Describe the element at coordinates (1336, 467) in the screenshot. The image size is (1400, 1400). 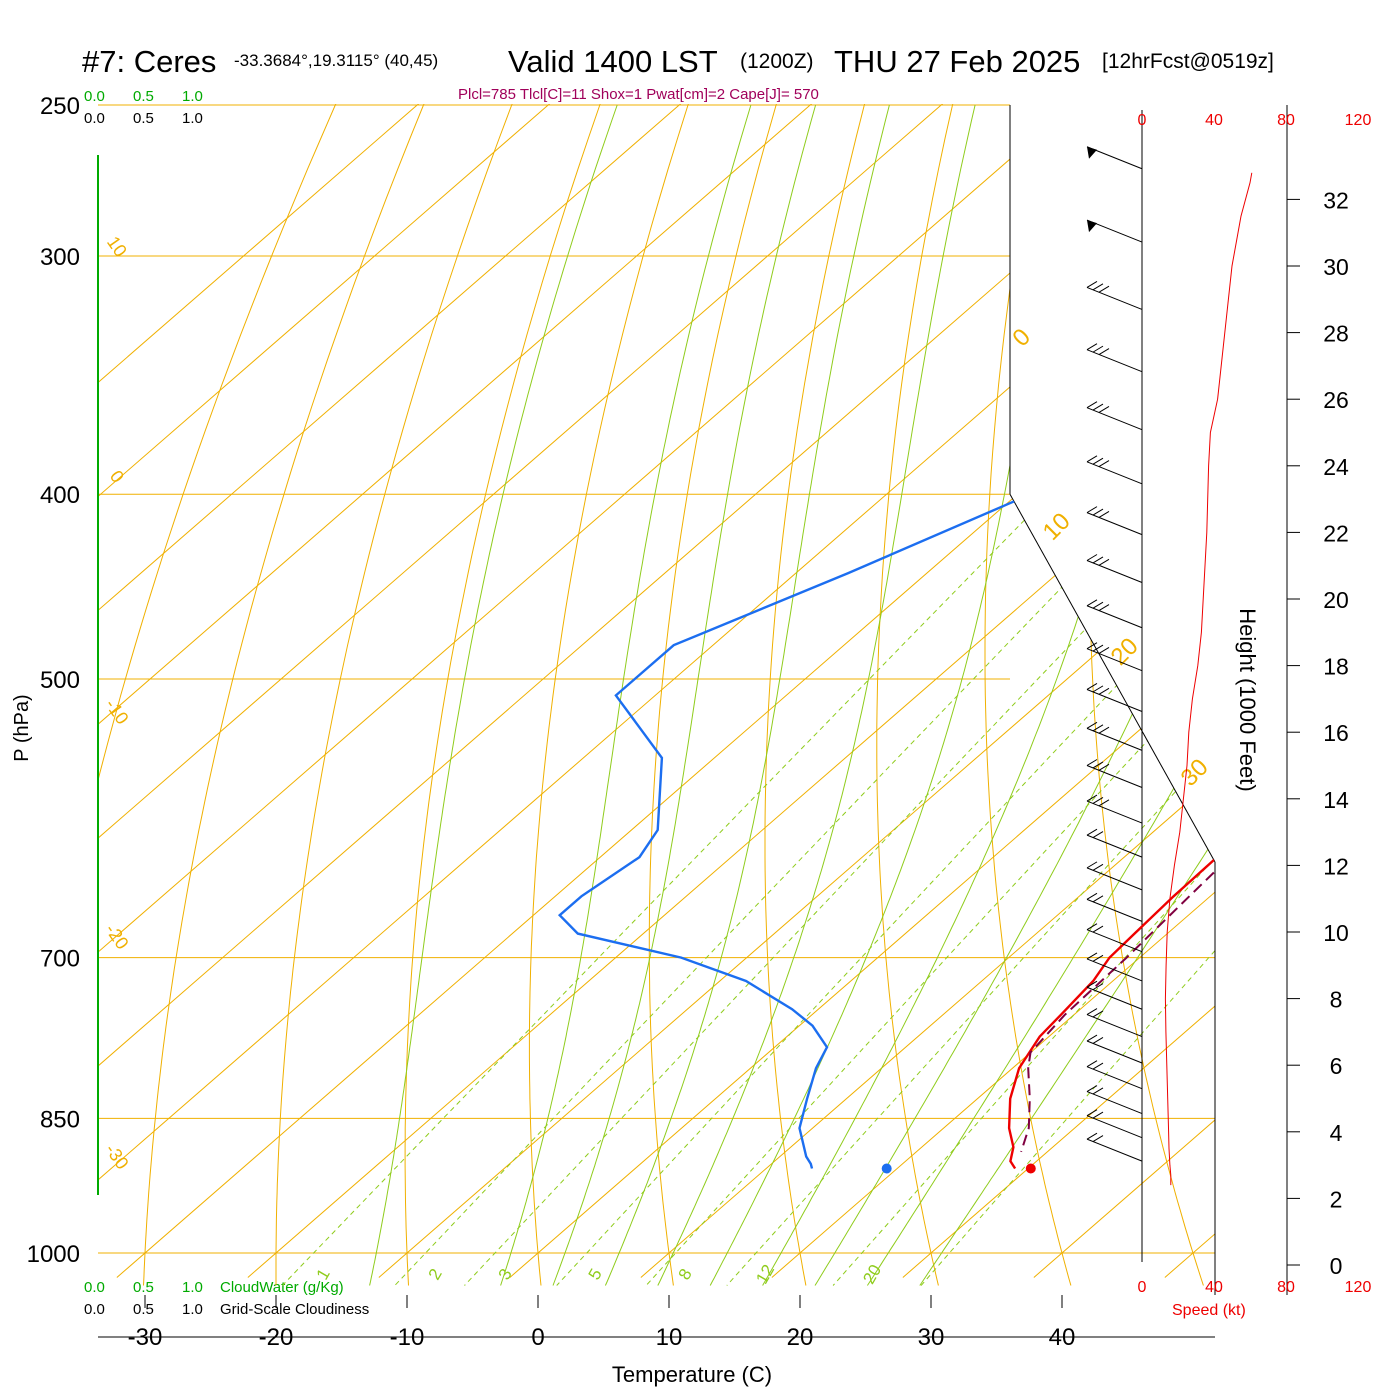
I see `height-tick-label: 24` at that location.